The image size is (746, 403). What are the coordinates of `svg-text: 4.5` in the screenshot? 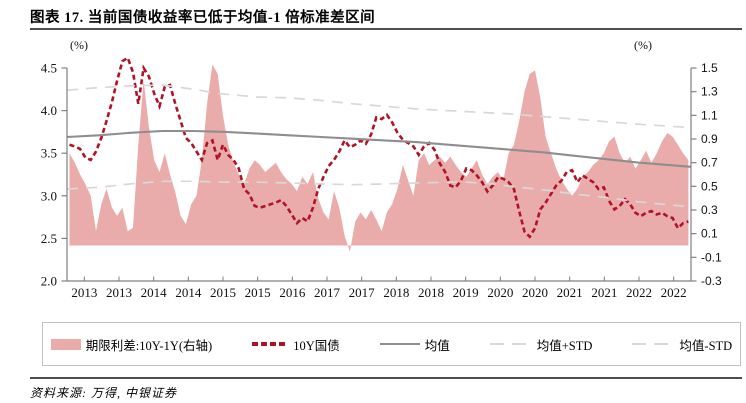 It's located at (49, 68).